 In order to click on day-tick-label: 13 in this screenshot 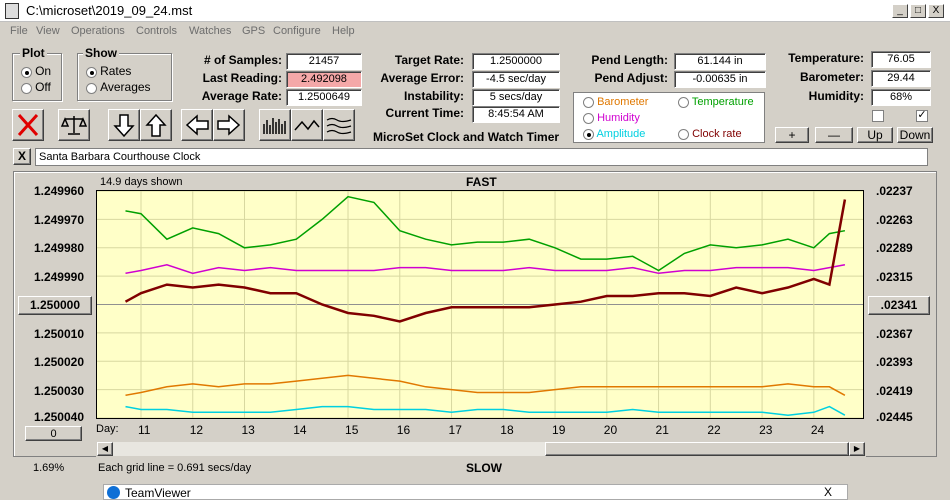, I will do `click(248, 430)`.